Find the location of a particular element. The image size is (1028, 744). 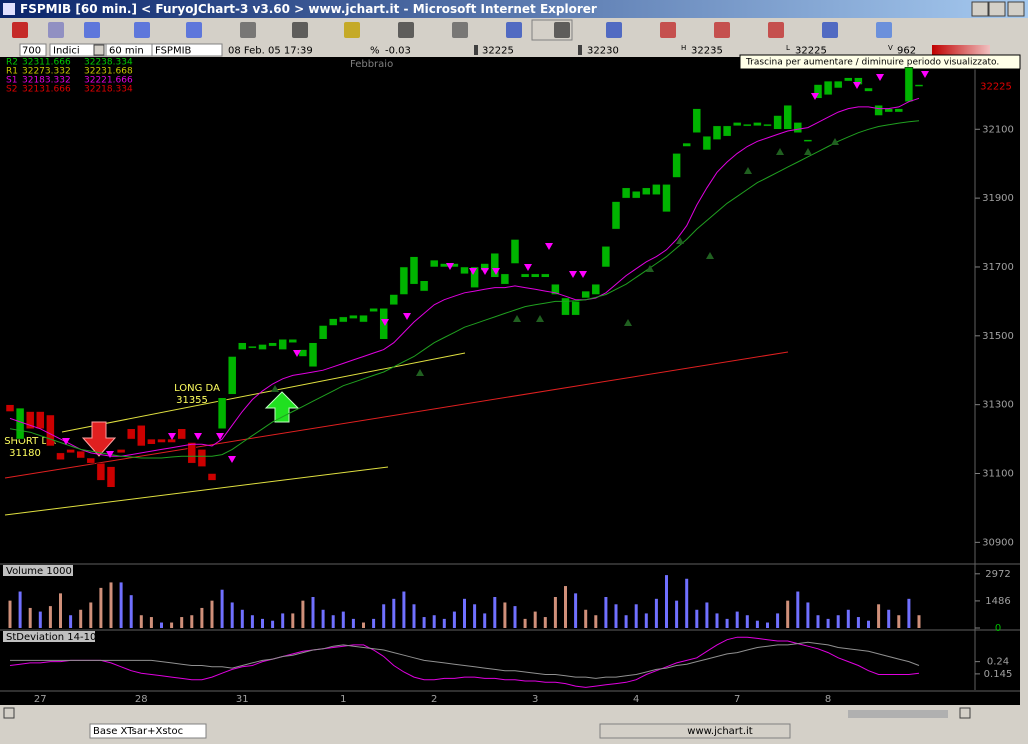

app-icon is located at coordinates (9, 9).